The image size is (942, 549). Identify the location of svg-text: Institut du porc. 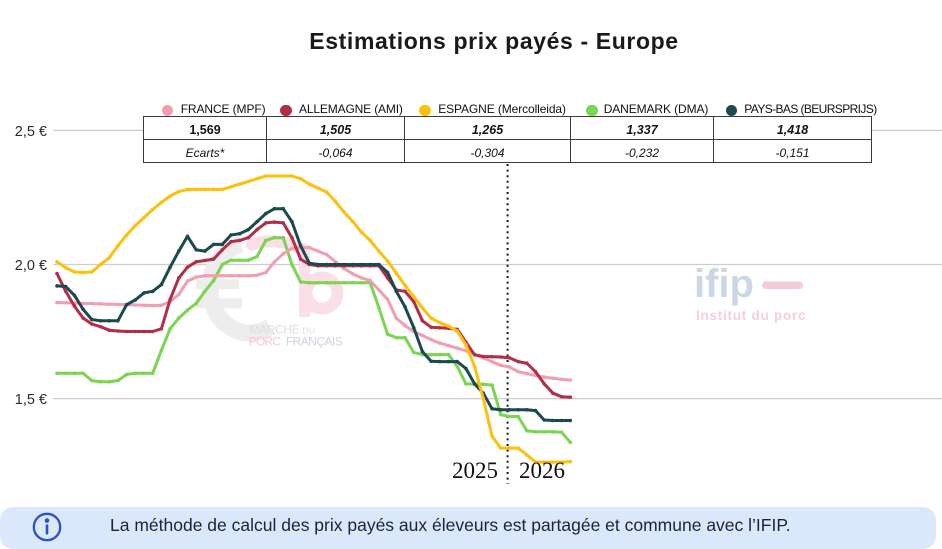
(751, 315).